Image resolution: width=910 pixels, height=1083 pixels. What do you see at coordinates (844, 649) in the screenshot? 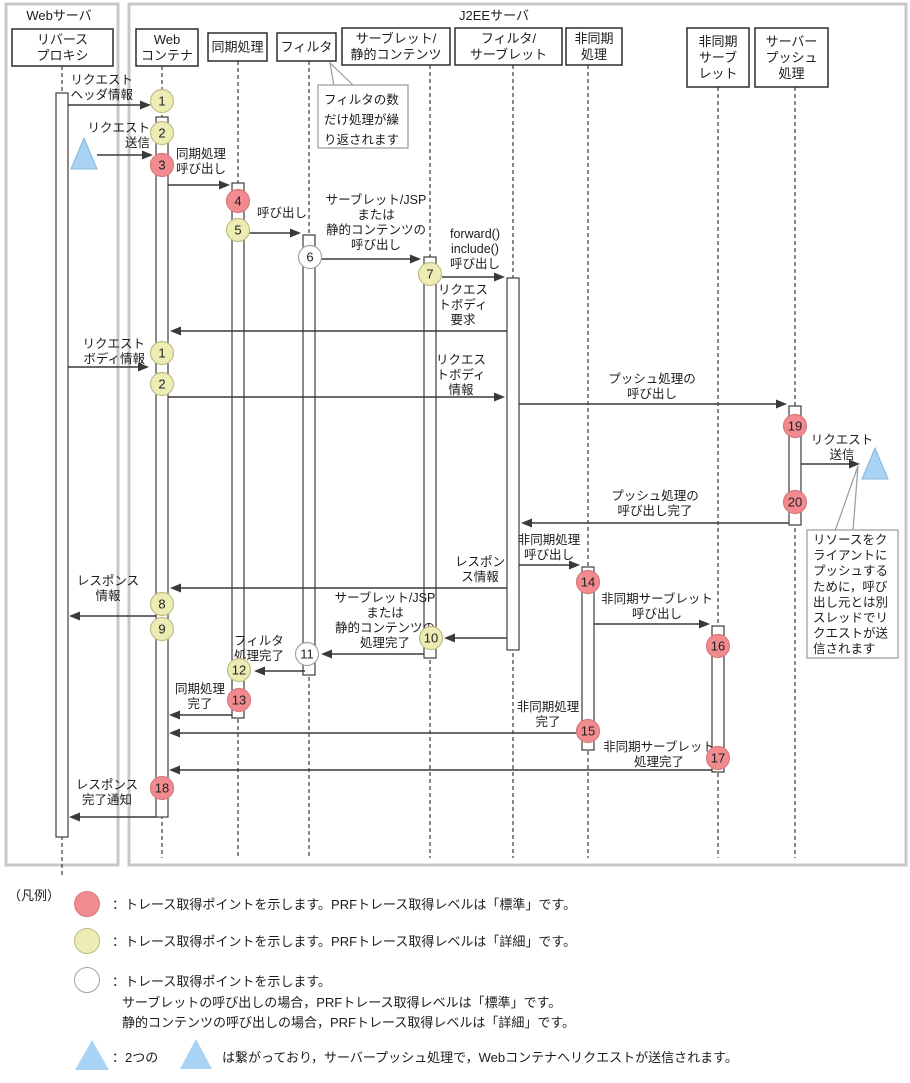
I see `note-push-thread-label: 信されます` at bounding box center [844, 649].